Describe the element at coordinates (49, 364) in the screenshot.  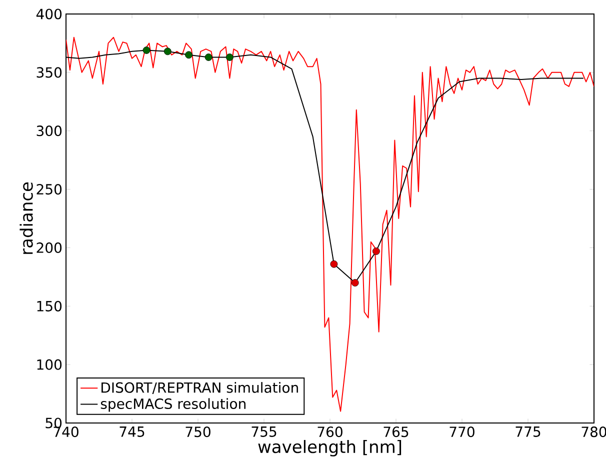
I see `y-tick-label: 100` at that location.